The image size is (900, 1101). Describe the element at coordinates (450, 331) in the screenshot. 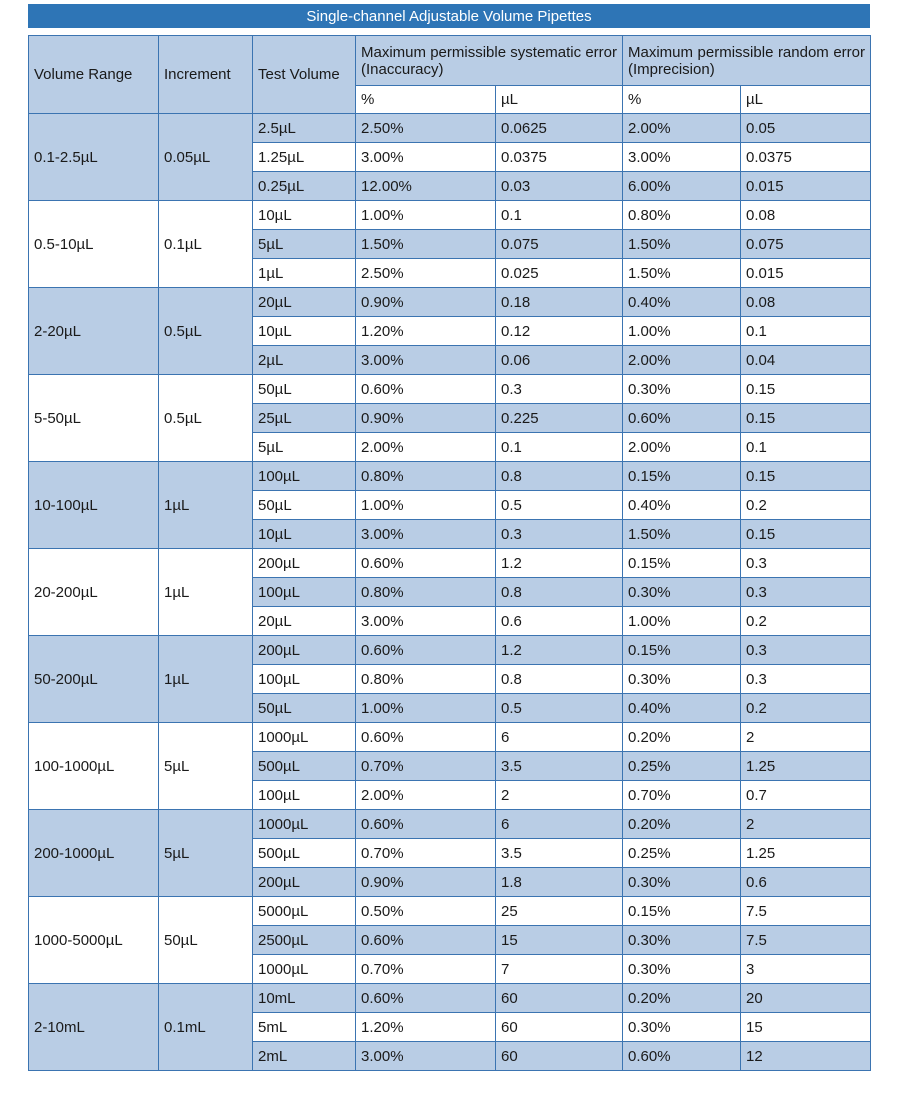

I see `table-row: 2-20µL 0.5µL 20µL 0.90% 0.18 0.40% 0.08` at that location.